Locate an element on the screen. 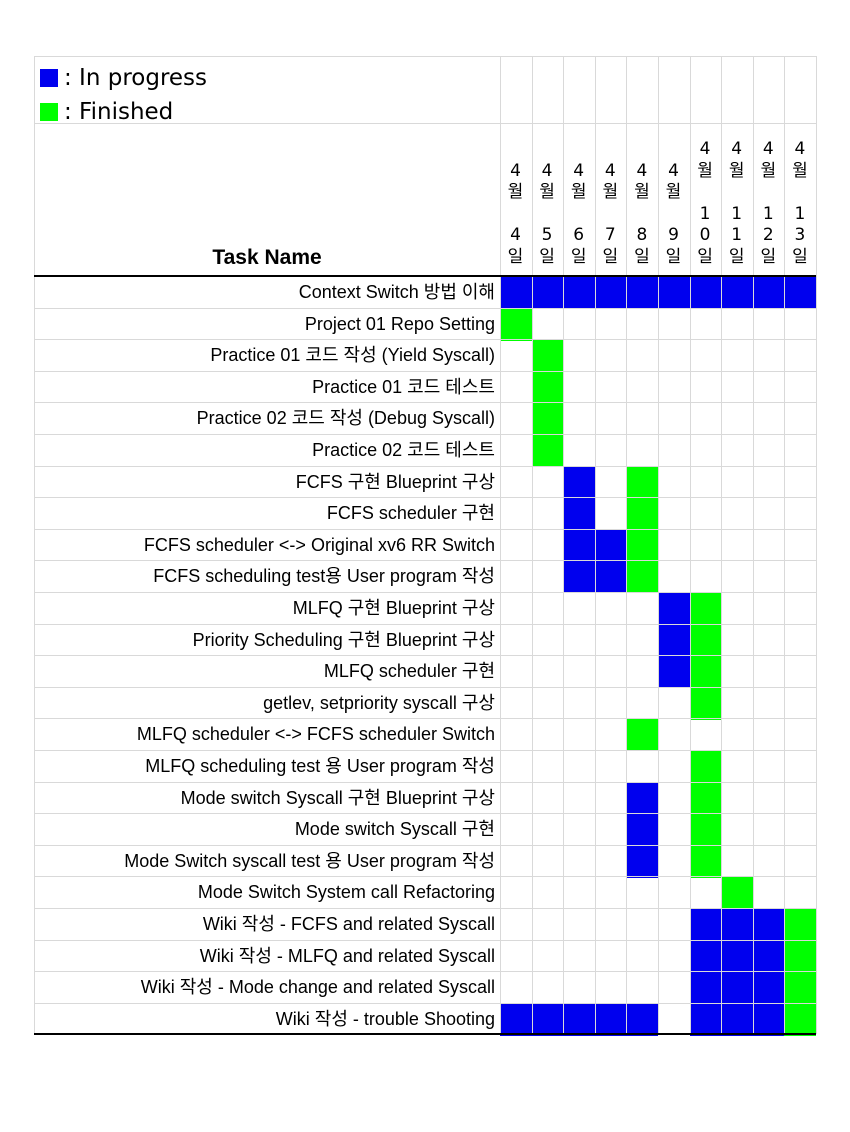 Image resolution: width=850 pixels, height=1132 pixels. task-name-cell: FCFS scheduling test용 User program 작성 is located at coordinates (324, 576).